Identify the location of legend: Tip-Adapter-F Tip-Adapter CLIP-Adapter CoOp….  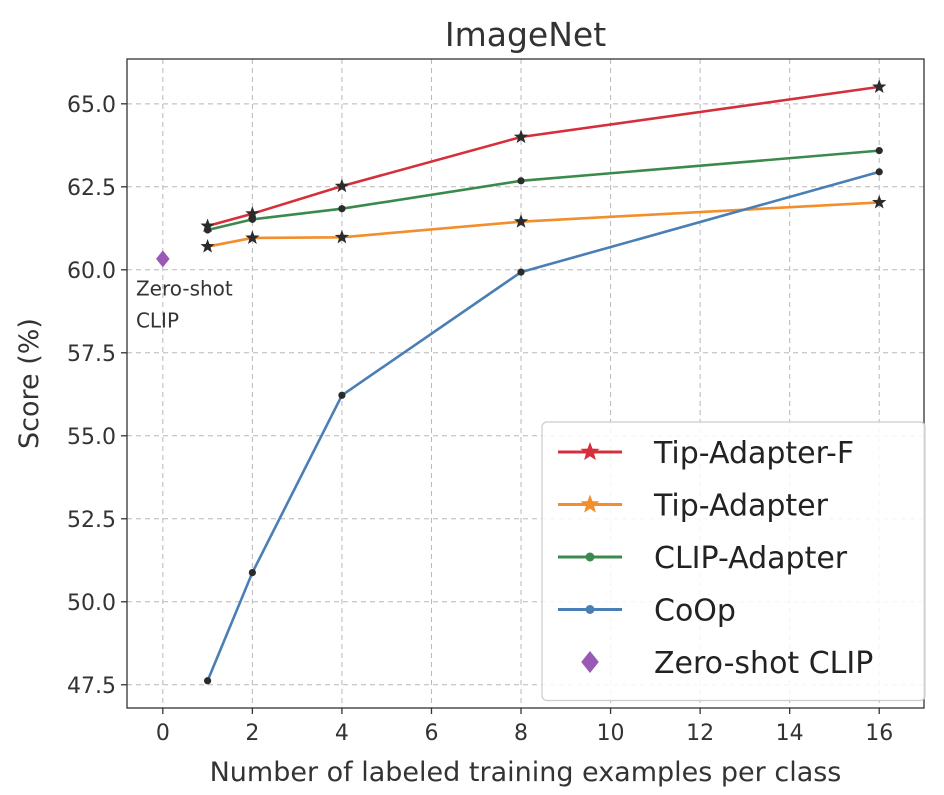
(733, 561).